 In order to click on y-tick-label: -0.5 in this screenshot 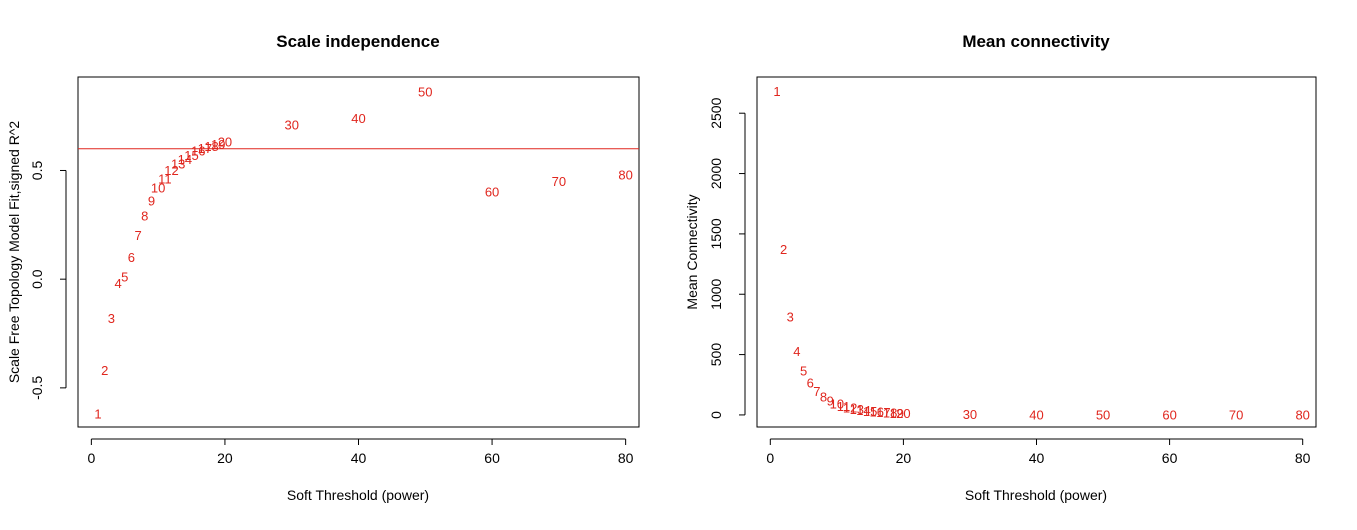, I will do `click(37, 388)`.